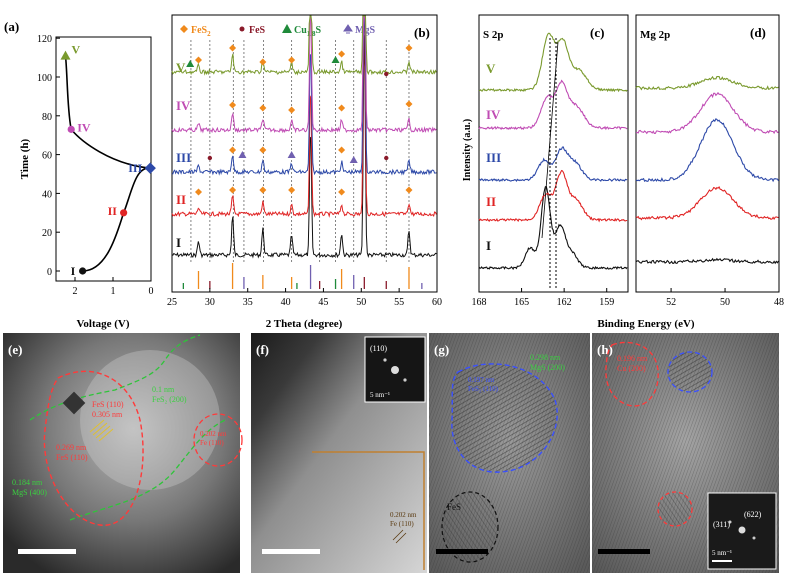 This screenshot has width=800, height=577. What do you see at coordinates (564, 302) in the screenshot?
I see `panel-c-xtick-label: 162` at bounding box center [564, 302].